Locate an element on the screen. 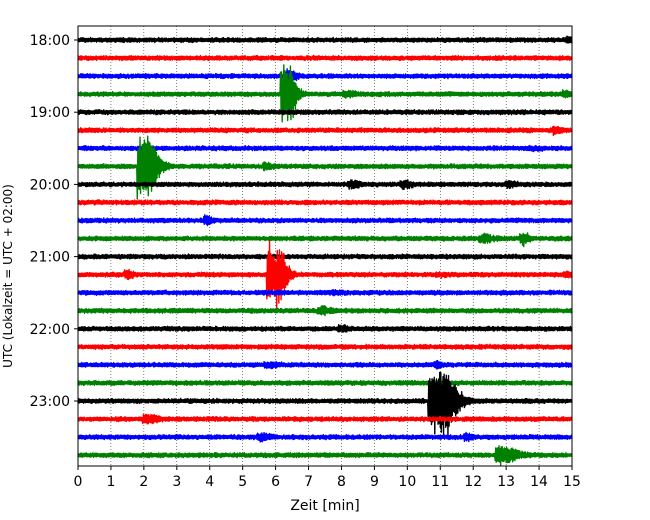 The width and height of the screenshot is (650, 520). x-tick-label: 7 is located at coordinates (308, 482).